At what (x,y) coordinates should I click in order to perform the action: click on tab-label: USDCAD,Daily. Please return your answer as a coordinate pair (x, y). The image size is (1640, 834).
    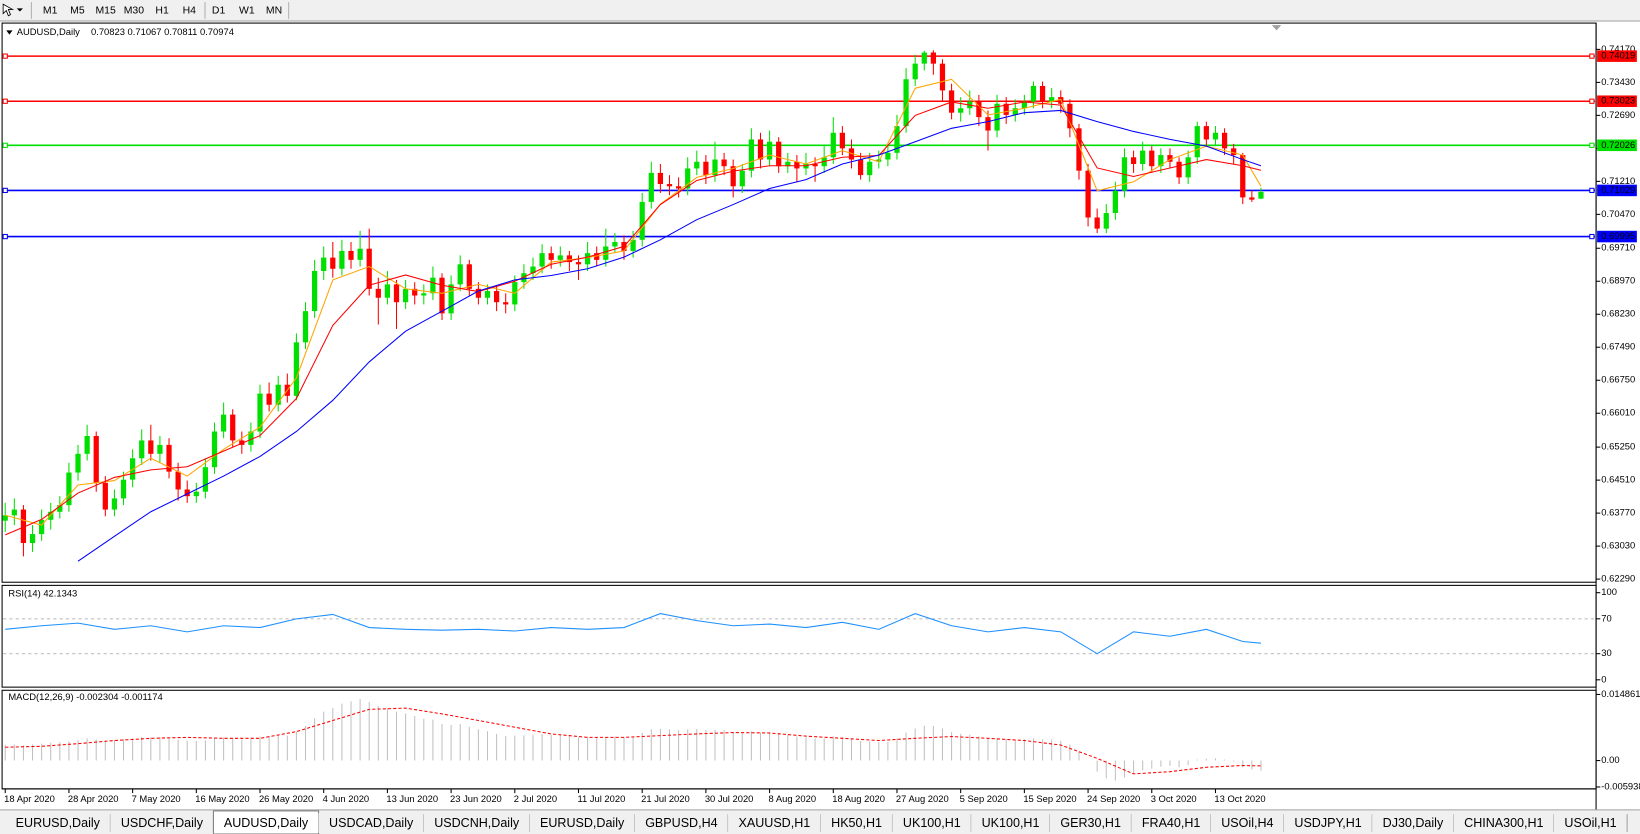
    Looking at the image, I should click on (371, 823).